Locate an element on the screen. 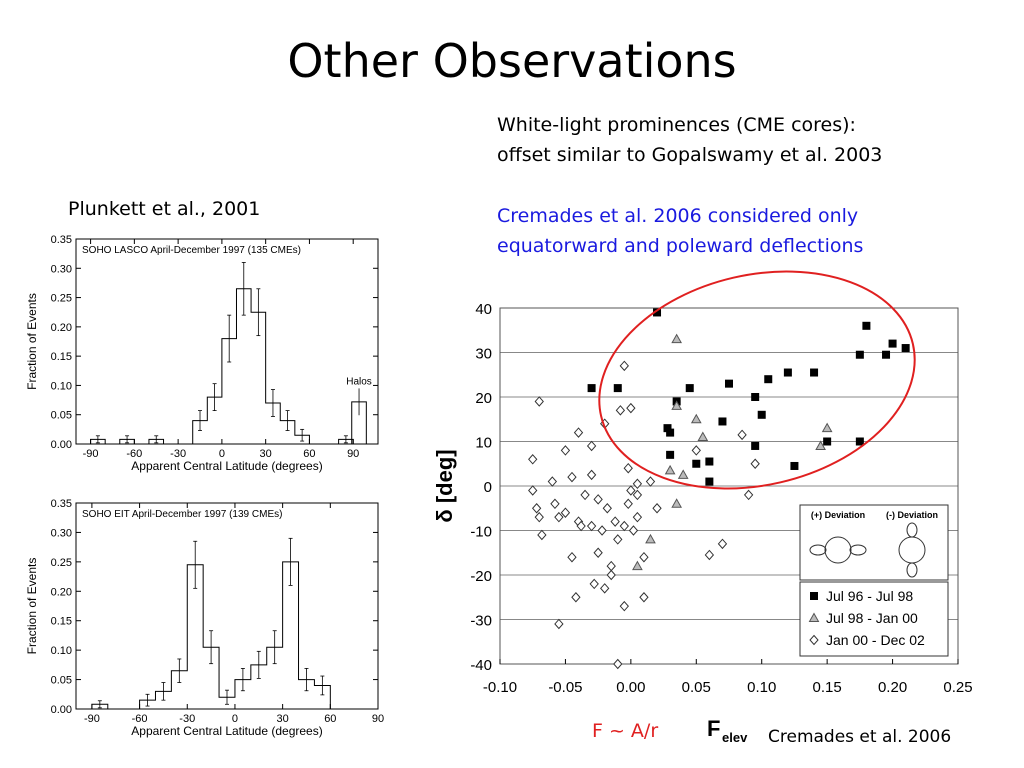  eit-chart-step-line is located at coordinates (203, 635).